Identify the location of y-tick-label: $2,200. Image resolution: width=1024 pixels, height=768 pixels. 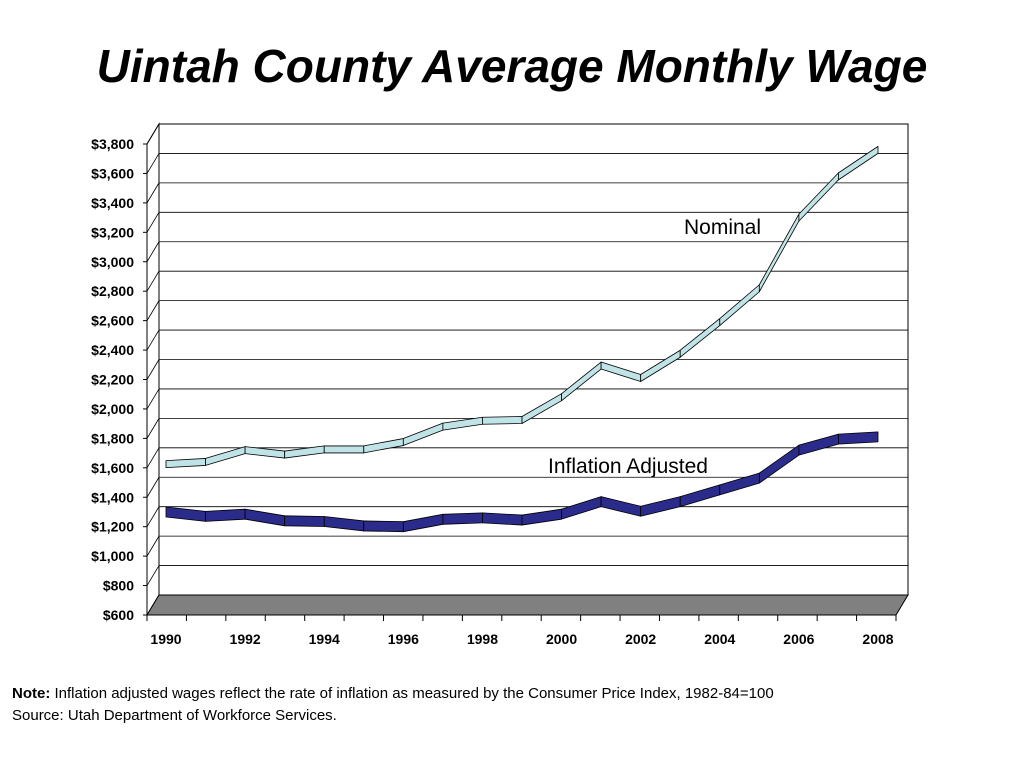
(112, 380).